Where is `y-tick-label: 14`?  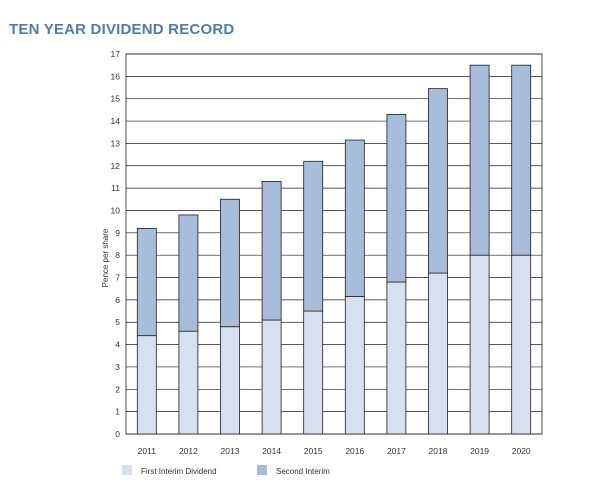 y-tick-label: 14 is located at coordinates (116, 121).